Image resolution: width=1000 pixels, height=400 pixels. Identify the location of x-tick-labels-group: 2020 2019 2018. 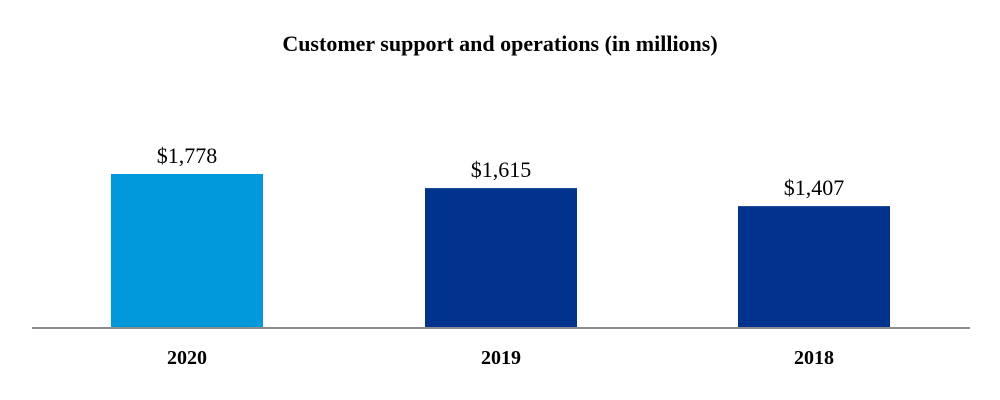
(500, 358).